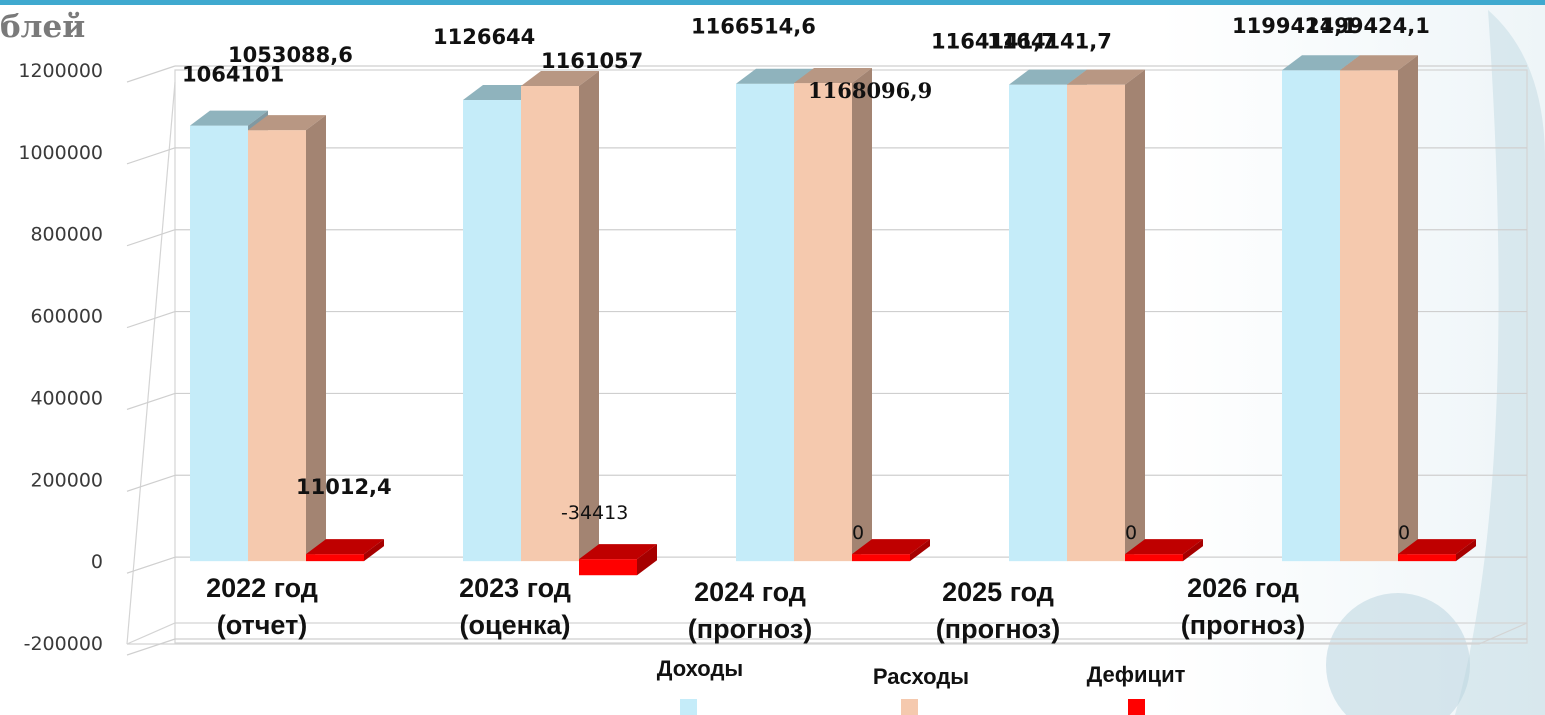 Image resolution: width=1545 pixels, height=715 pixels. What do you see at coordinates (998, 592) in the screenshot?
I see `category-label: 2025 год` at bounding box center [998, 592].